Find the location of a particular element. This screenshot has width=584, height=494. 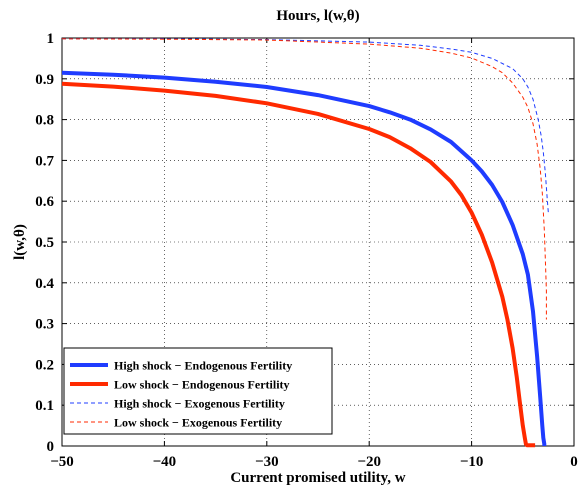

y-axis-label: l(w,θ) is located at coordinates (20, 242).